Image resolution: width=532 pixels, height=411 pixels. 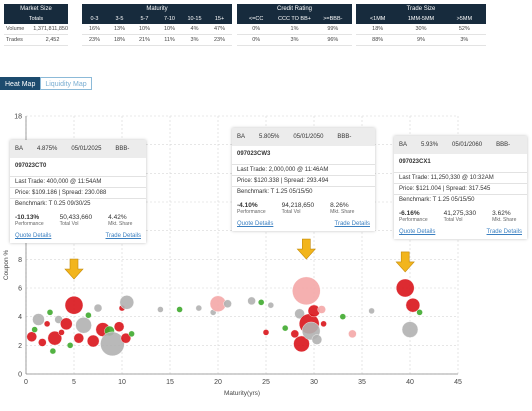 What do you see at coordinates (31, 166) in the screenshot?
I see `cusip: 097023CT0` at bounding box center [31, 166].